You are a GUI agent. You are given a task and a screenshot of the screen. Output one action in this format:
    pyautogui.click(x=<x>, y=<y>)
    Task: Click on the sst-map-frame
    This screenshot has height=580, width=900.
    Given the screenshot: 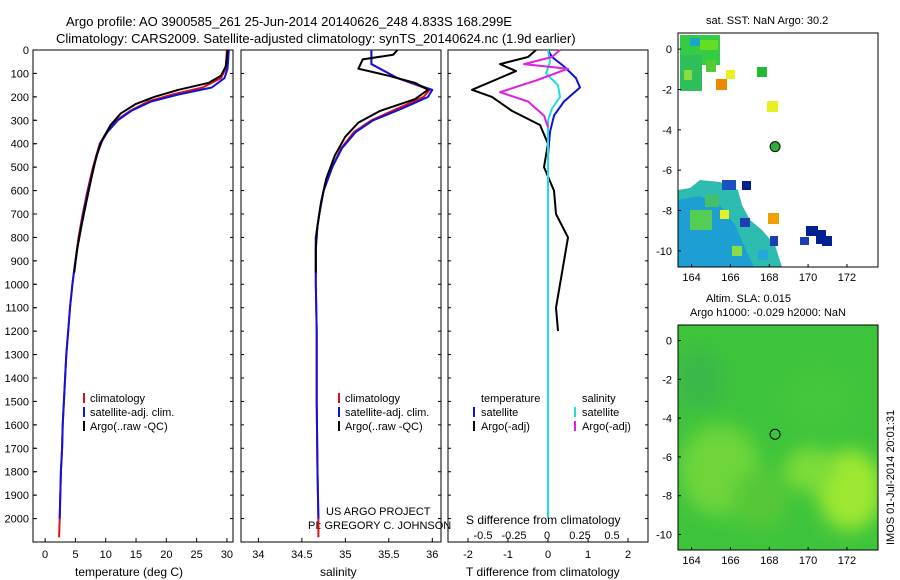 What is the action you would take?
    pyautogui.click(x=778, y=150)
    